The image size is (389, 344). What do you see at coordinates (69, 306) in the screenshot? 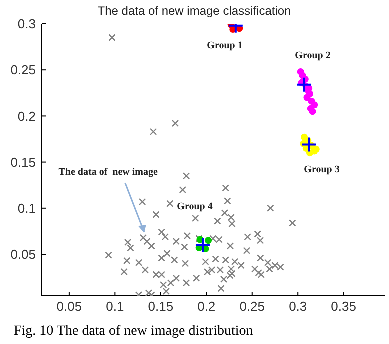
I see `x-tick-label: 0.05` at bounding box center [69, 306].